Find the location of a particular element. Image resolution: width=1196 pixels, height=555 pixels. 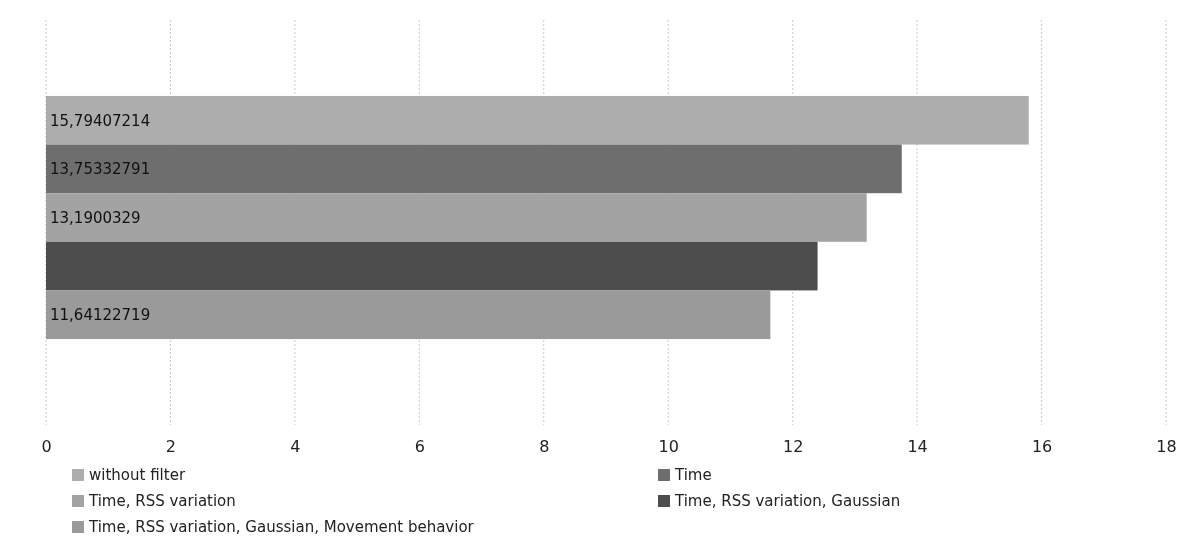

x-tick-label: 18 is located at coordinates (1166, 447).